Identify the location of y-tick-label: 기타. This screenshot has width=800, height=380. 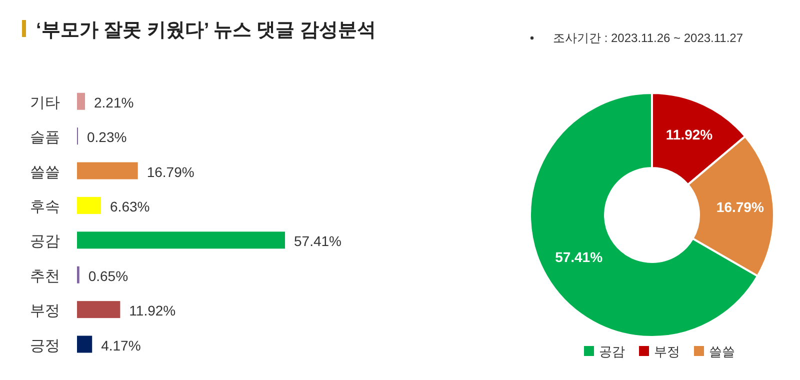
(45, 103).